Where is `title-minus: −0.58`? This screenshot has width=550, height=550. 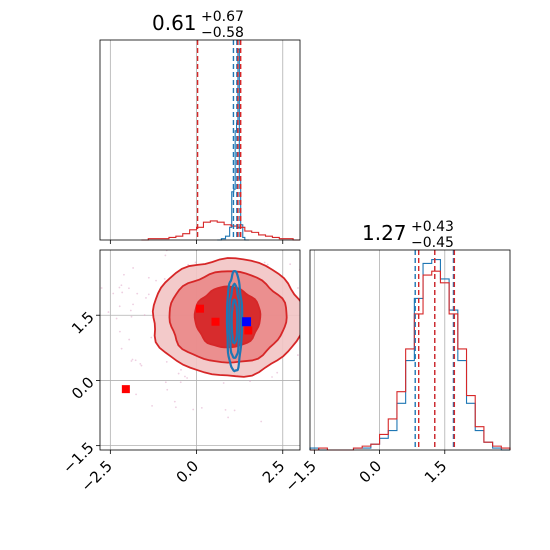
title-minus: −0.58 is located at coordinates (222, 33).